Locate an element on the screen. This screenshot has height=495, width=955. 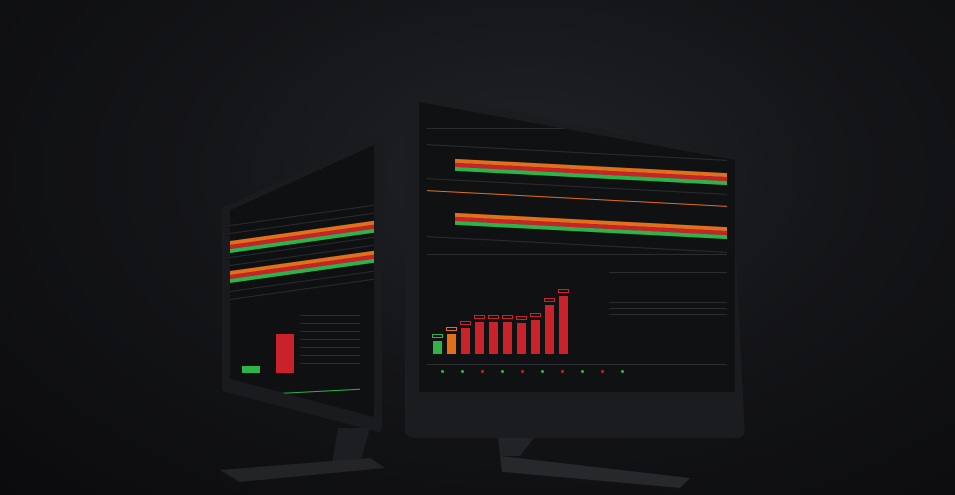
left-monitor-stand is located at coordinates (302, 455).